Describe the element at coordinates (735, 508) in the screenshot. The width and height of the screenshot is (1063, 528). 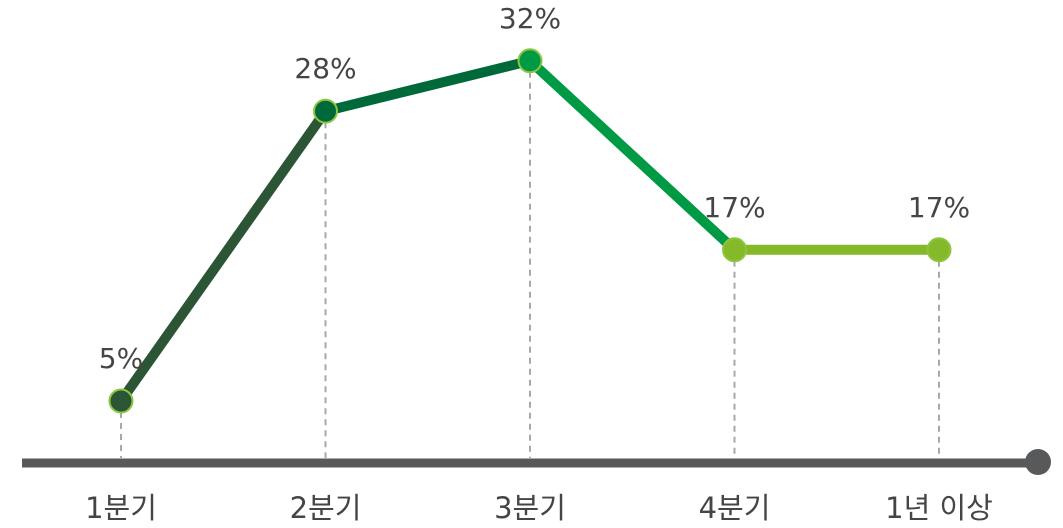
I see `x-tick-label: 4분기` at that location.